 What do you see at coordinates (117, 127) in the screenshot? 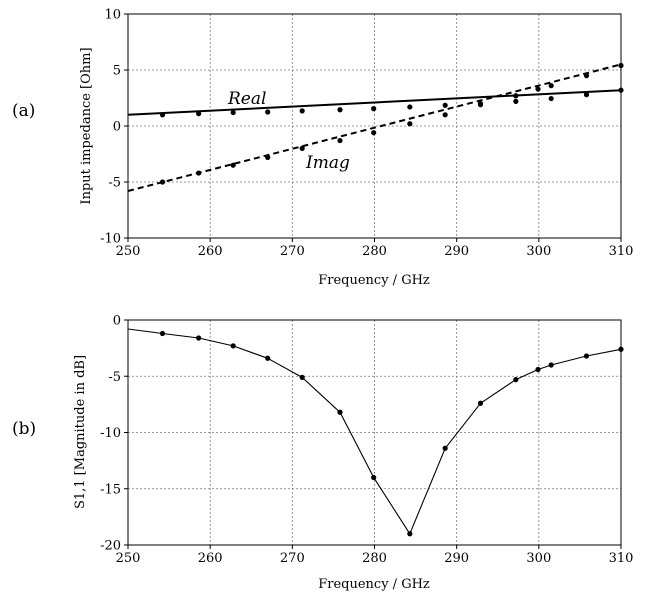
I see `y-tick-label-a: 0` at bounding box center [117, 127].